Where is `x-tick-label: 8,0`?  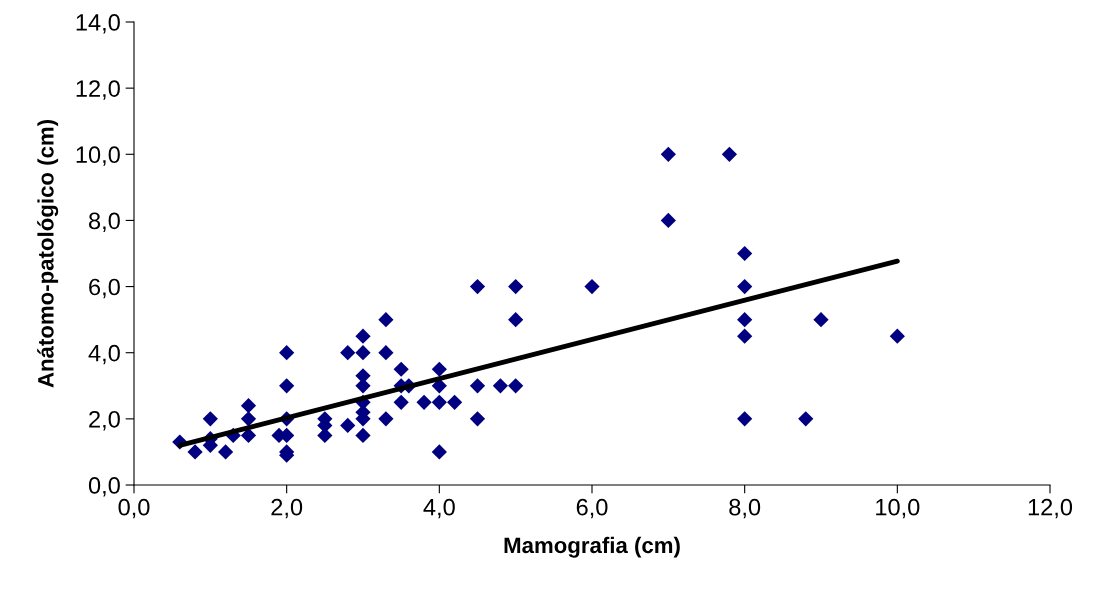 x-tick-label: 8,0 is located at coordinates (745, 508).